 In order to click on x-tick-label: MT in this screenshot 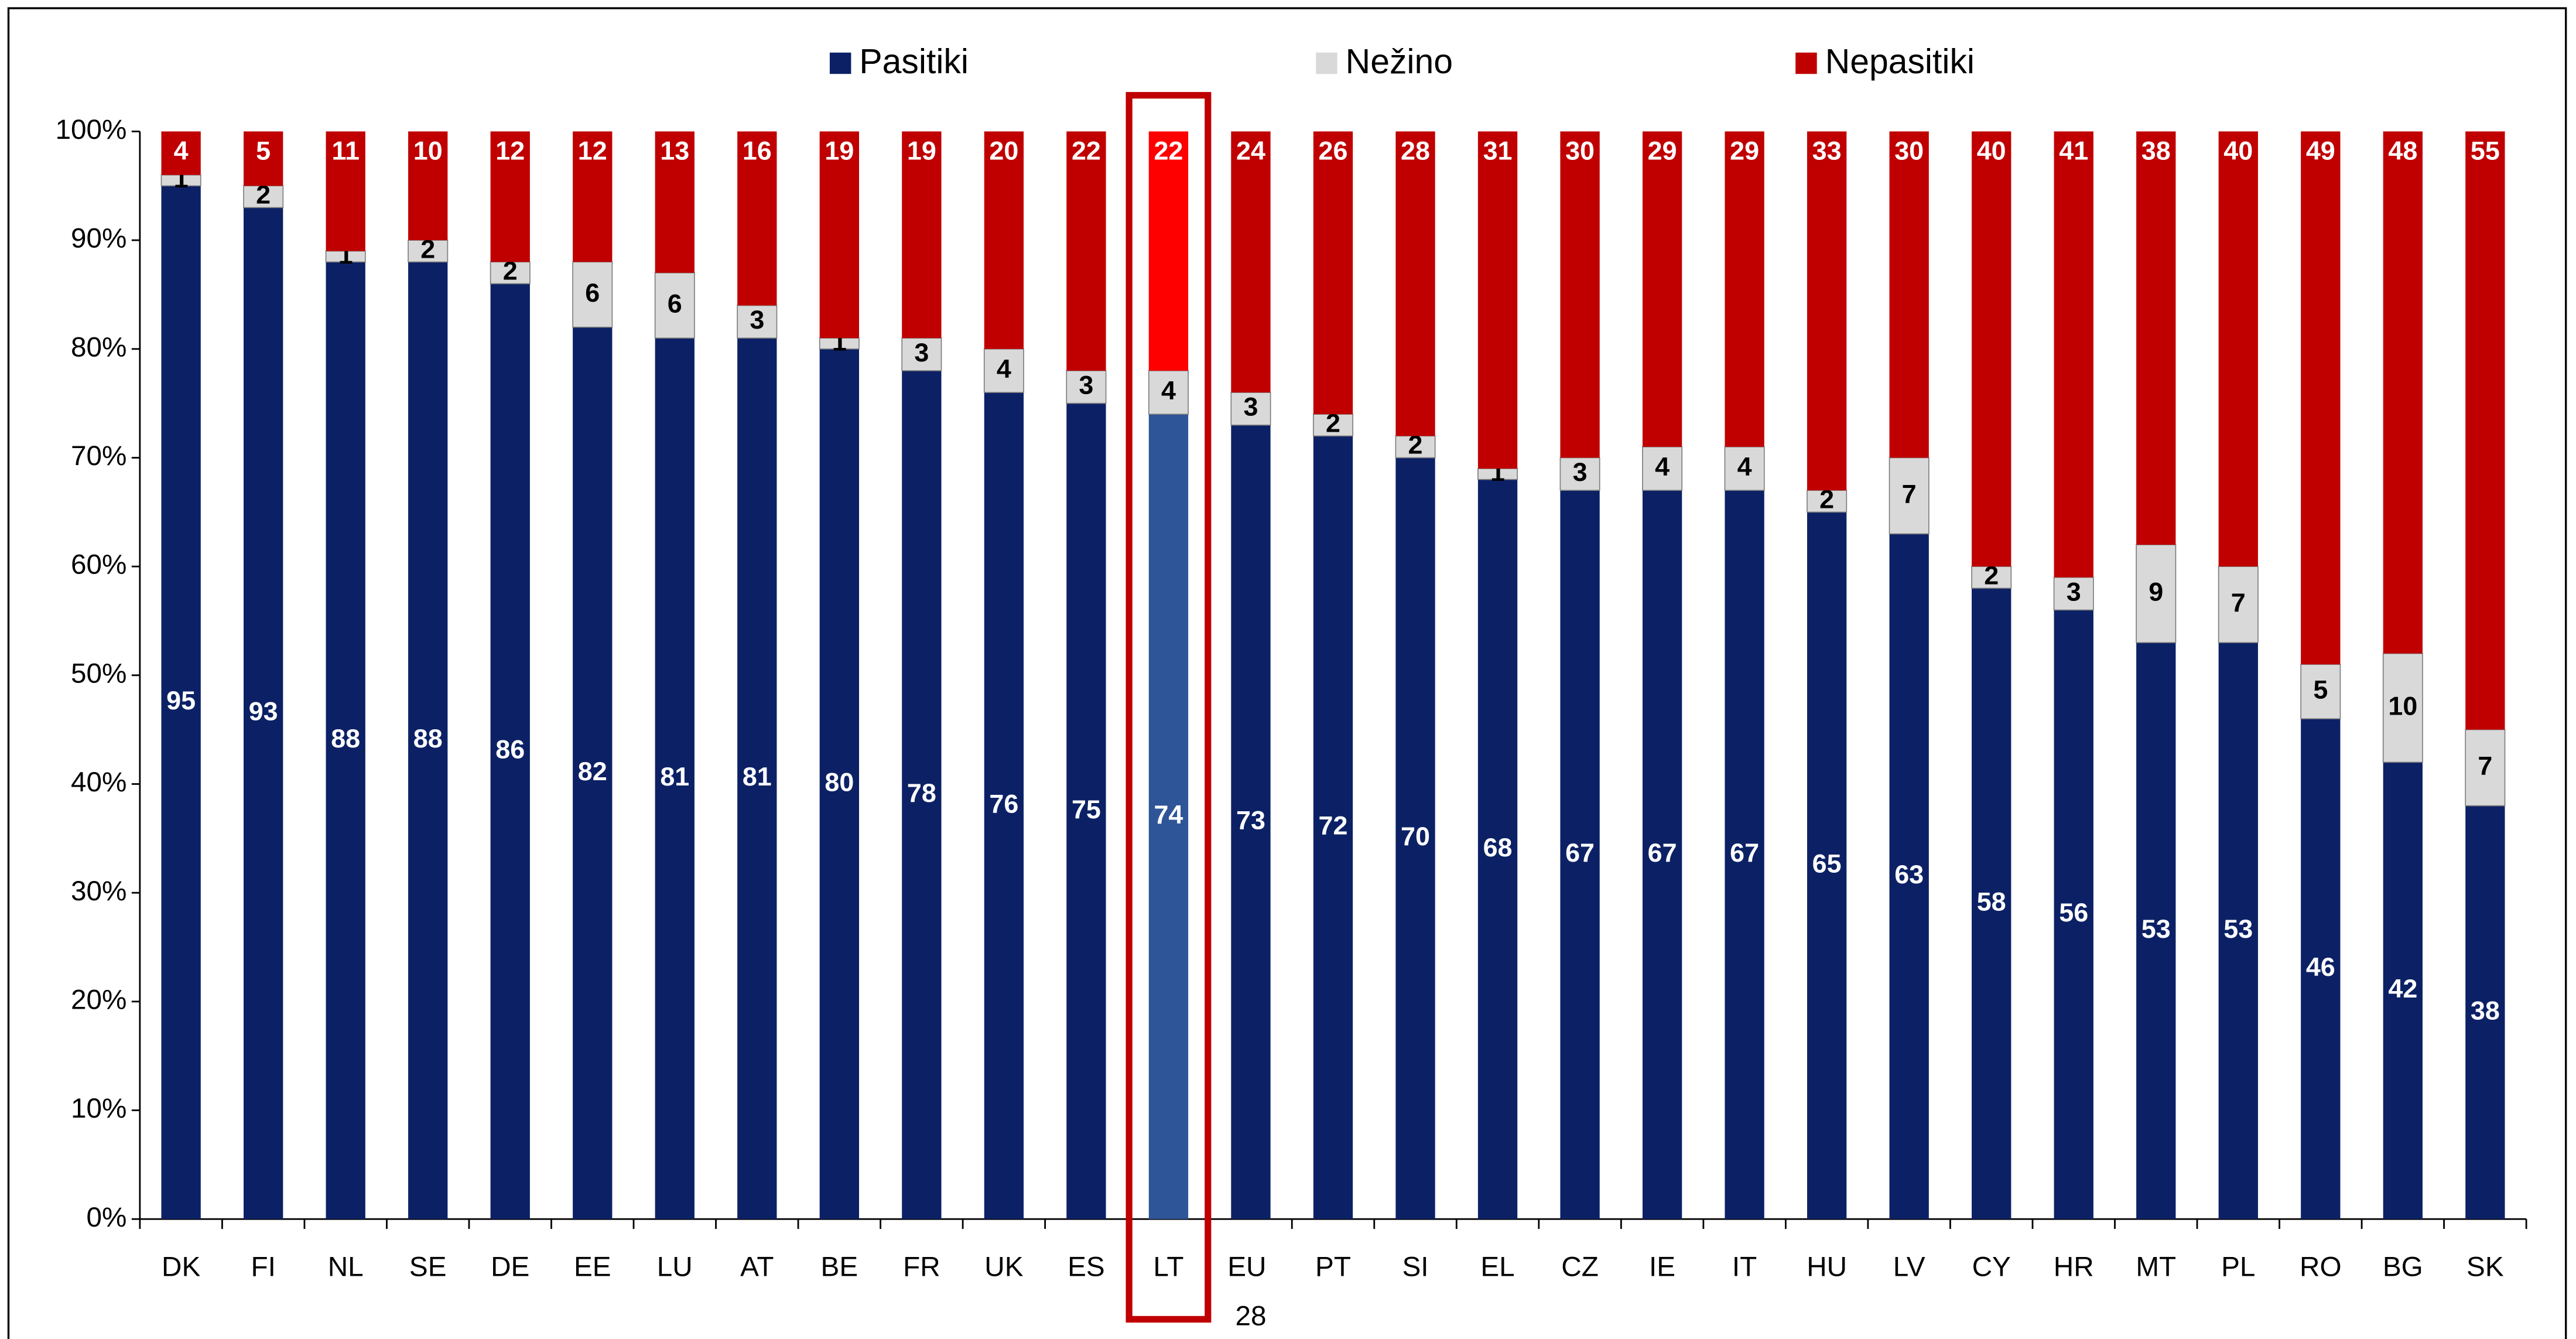, I will do `click(2156, 1267)`.